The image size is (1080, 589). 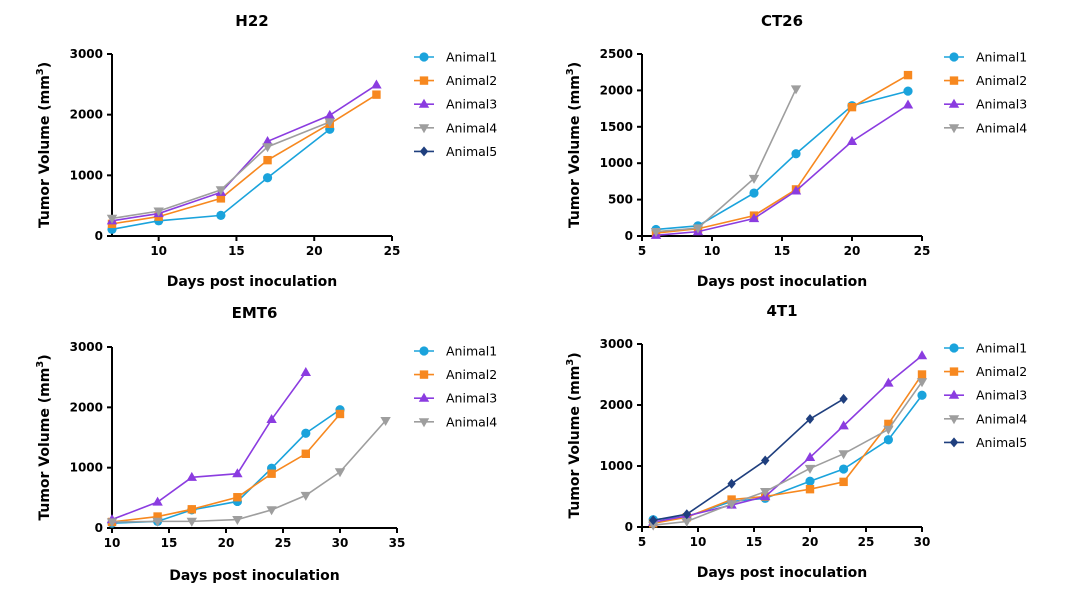 I want to click on x-tick-label: 35, so click(x=397, y=543).